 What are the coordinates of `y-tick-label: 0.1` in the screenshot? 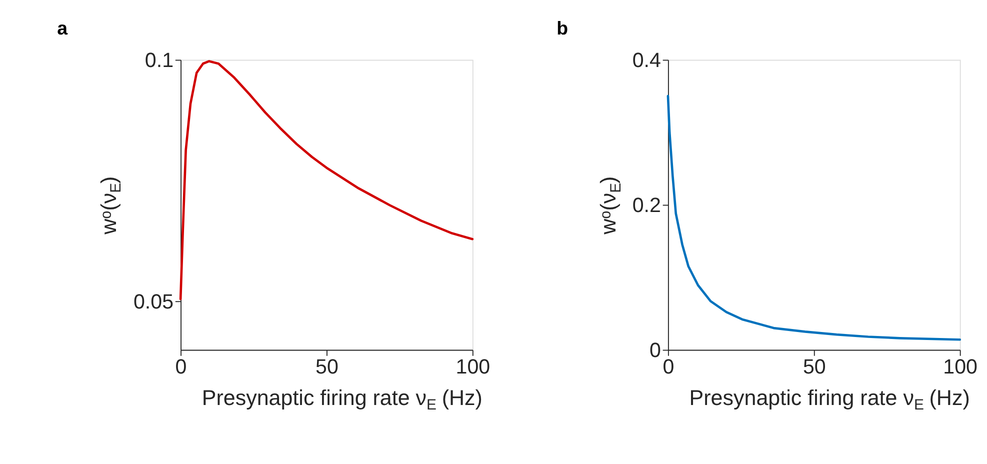 It's located at (159, 60).